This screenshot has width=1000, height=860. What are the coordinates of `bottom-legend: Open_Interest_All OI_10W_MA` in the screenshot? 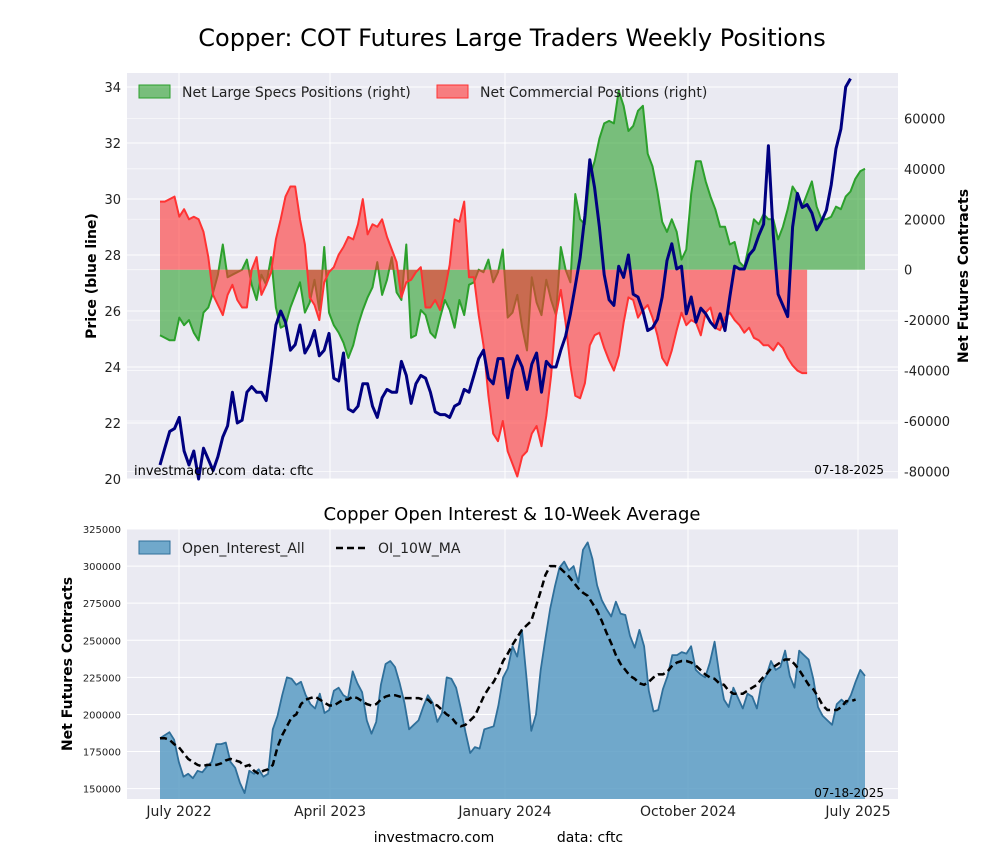 It's located at (299, 548).